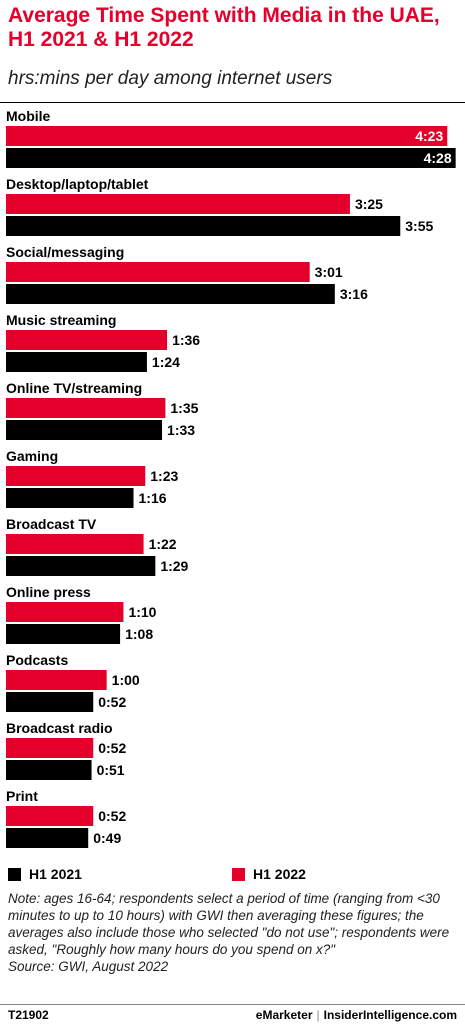 The height and width of the screenshot is (1024, 465). I want to click on value-label-broadcast-tv-h1-2021: 1:29, so click(174, 566).